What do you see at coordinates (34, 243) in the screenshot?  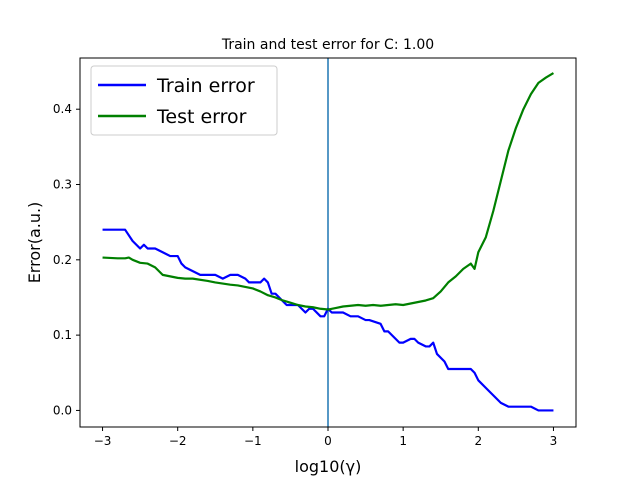 I see `y-axis-label: Error(a.u.)` at bounding box center [34, 243].